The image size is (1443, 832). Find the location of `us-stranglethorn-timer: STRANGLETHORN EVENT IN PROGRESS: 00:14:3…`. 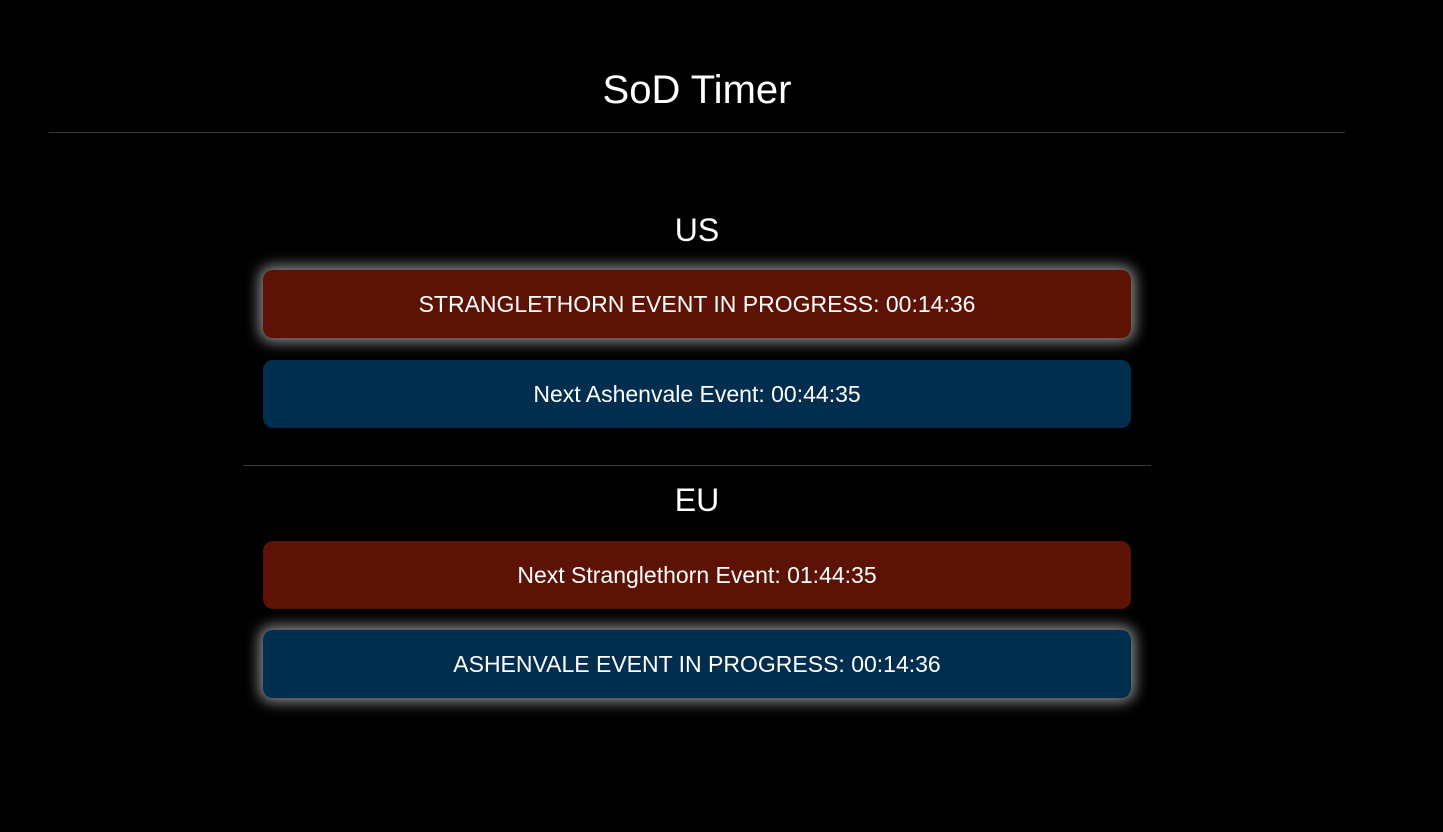

us-stranglethorn-timer: STRANGLETHORN EVENT IN PROGRESS: 00:14:3… is located at coordinates (697, 304).